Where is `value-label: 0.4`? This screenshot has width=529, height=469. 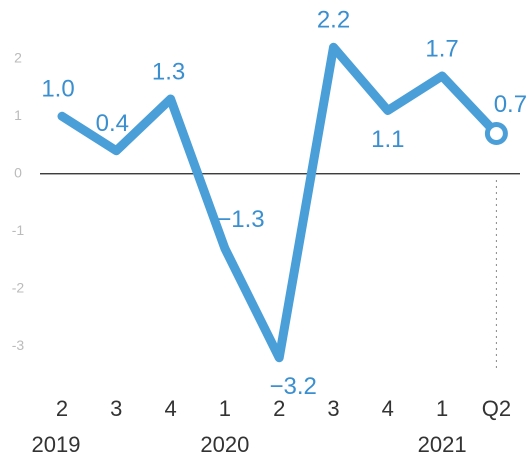
value-label: 0.4 is located at coordinates (112, 123).